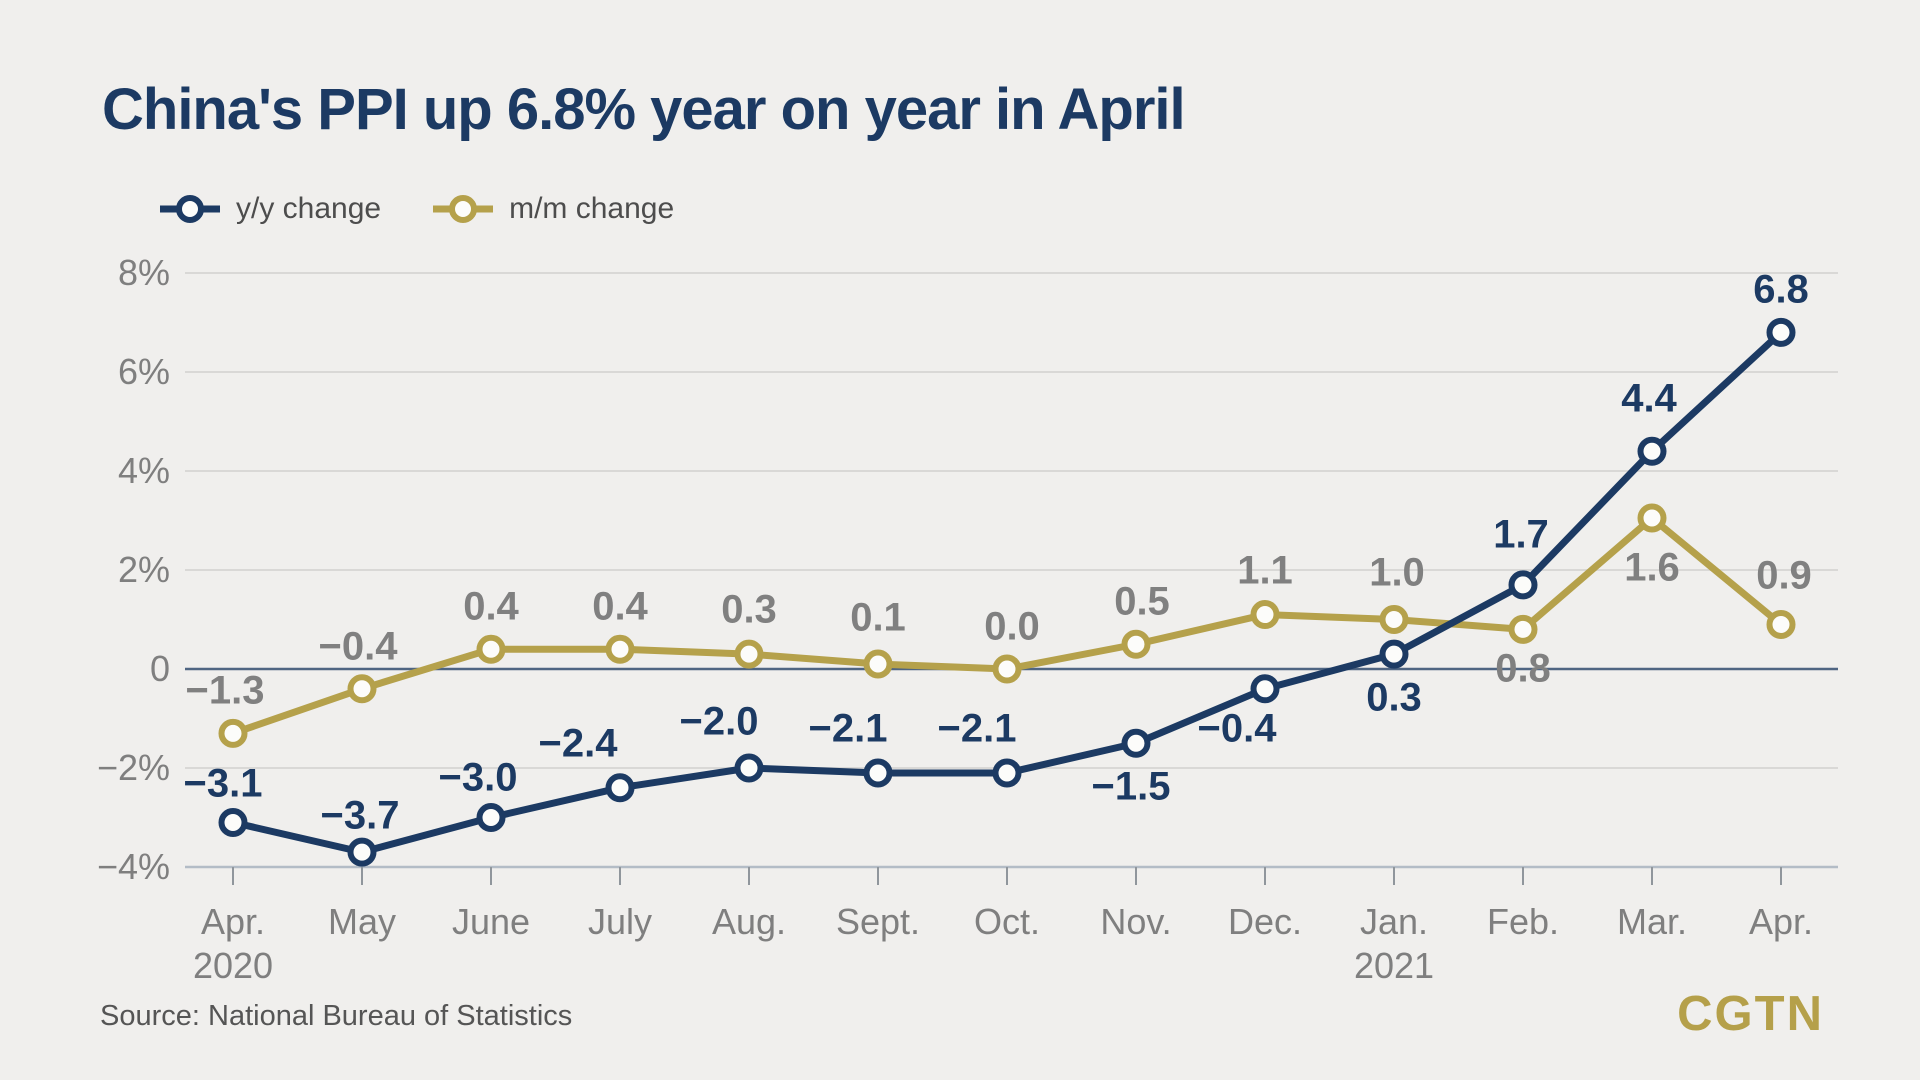  What do you see at coordinates (1007, 921) in the screenshot?
I see `x-tick-label: Oct.` at bounding box center [1007, 921].